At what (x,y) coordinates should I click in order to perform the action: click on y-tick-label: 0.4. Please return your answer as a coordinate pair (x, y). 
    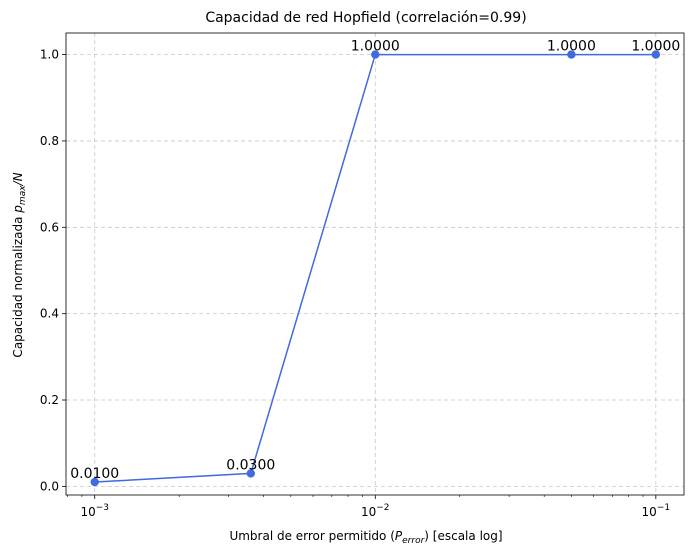
    Looking at the image, I should click on (49, 314).